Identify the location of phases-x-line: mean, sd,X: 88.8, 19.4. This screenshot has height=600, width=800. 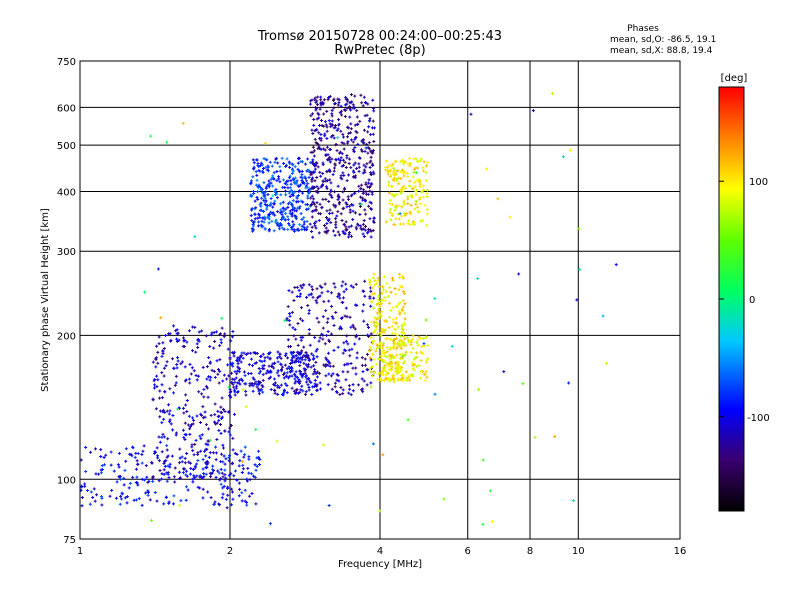
(661, 51).